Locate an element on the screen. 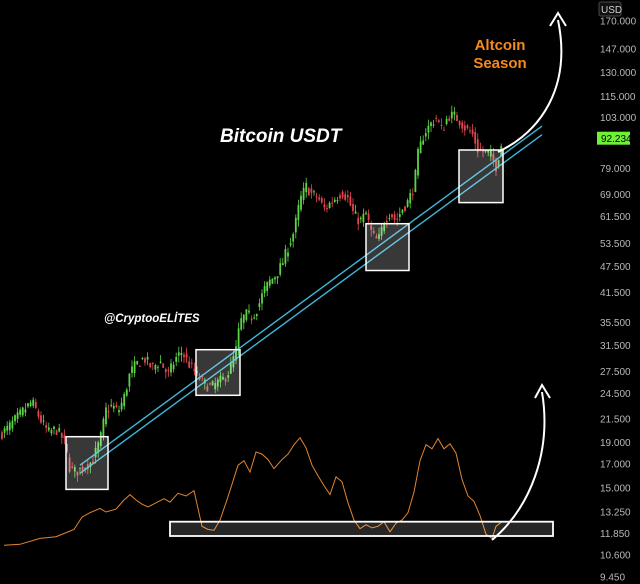 The image size is (640, 584). y-tick-label: 103.000 is located at coordinates (618, 118).